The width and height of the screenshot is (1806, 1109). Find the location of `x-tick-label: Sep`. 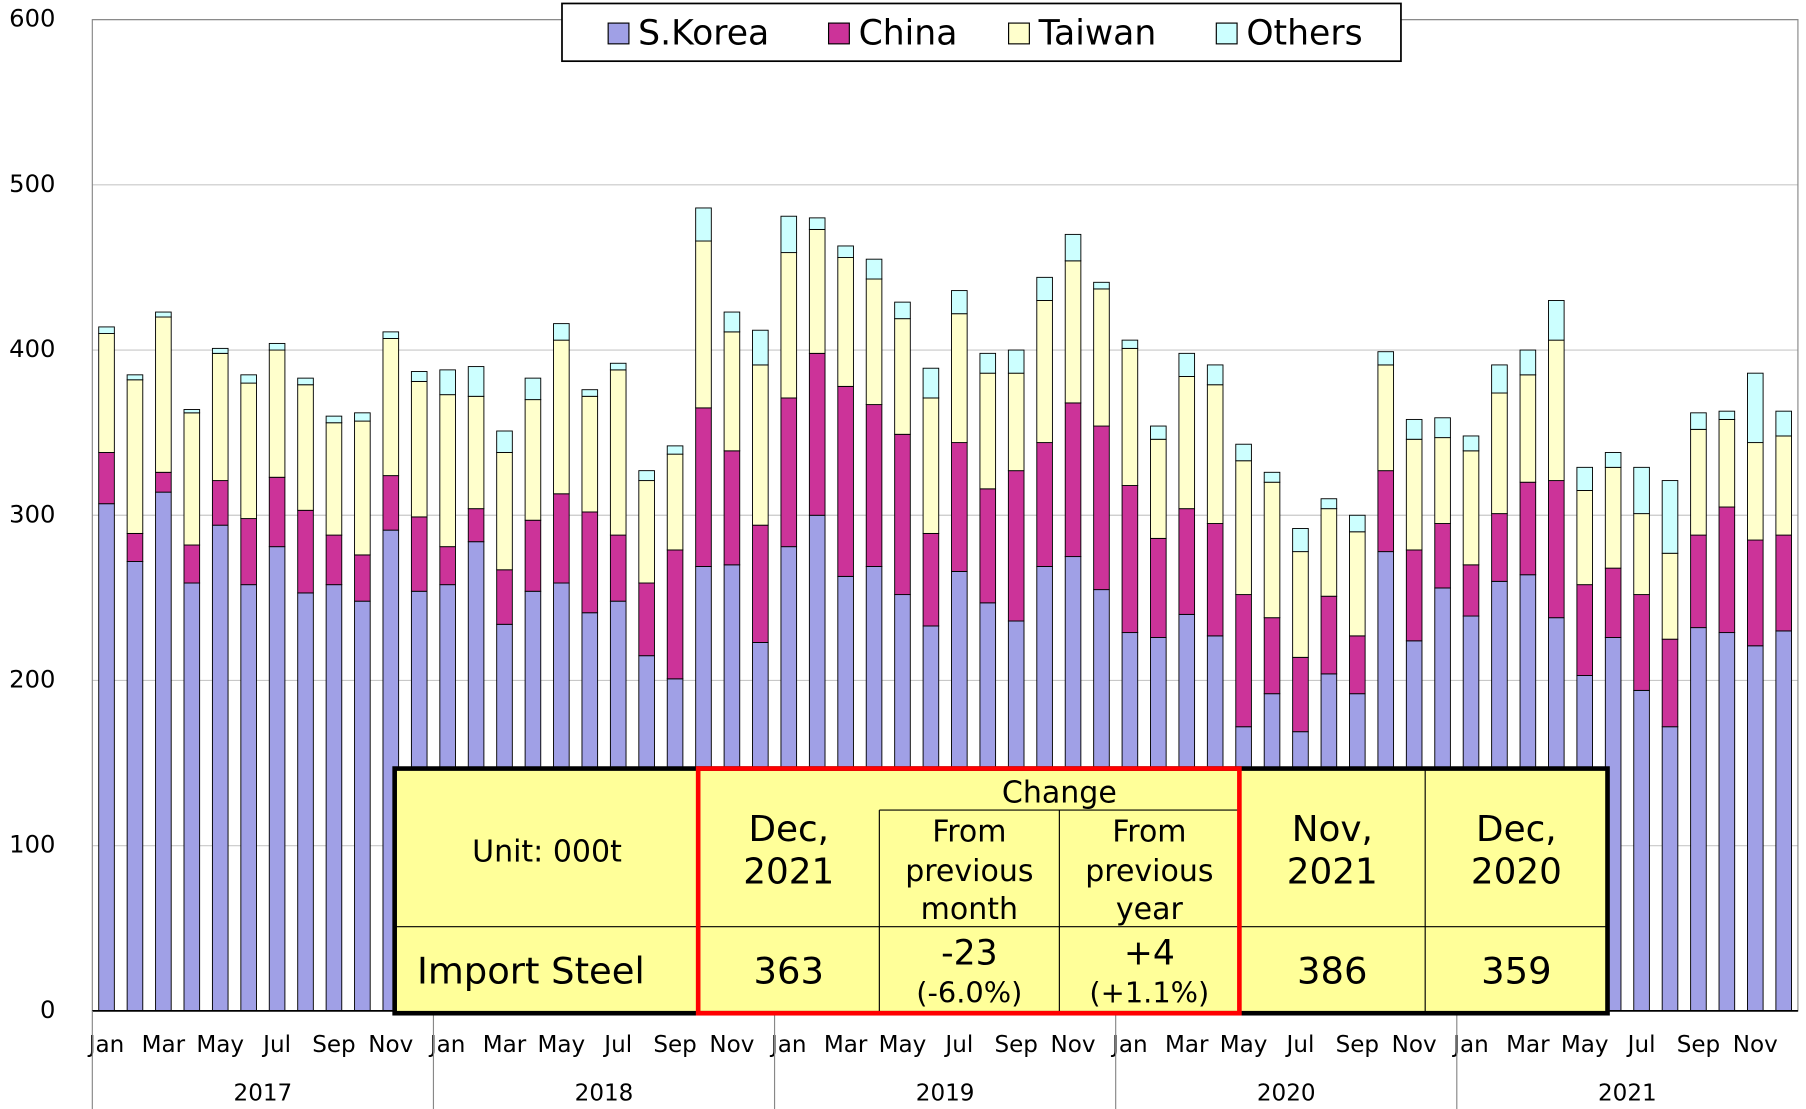

x-tick-label: Sep is located at coordinates (1015, 1045).